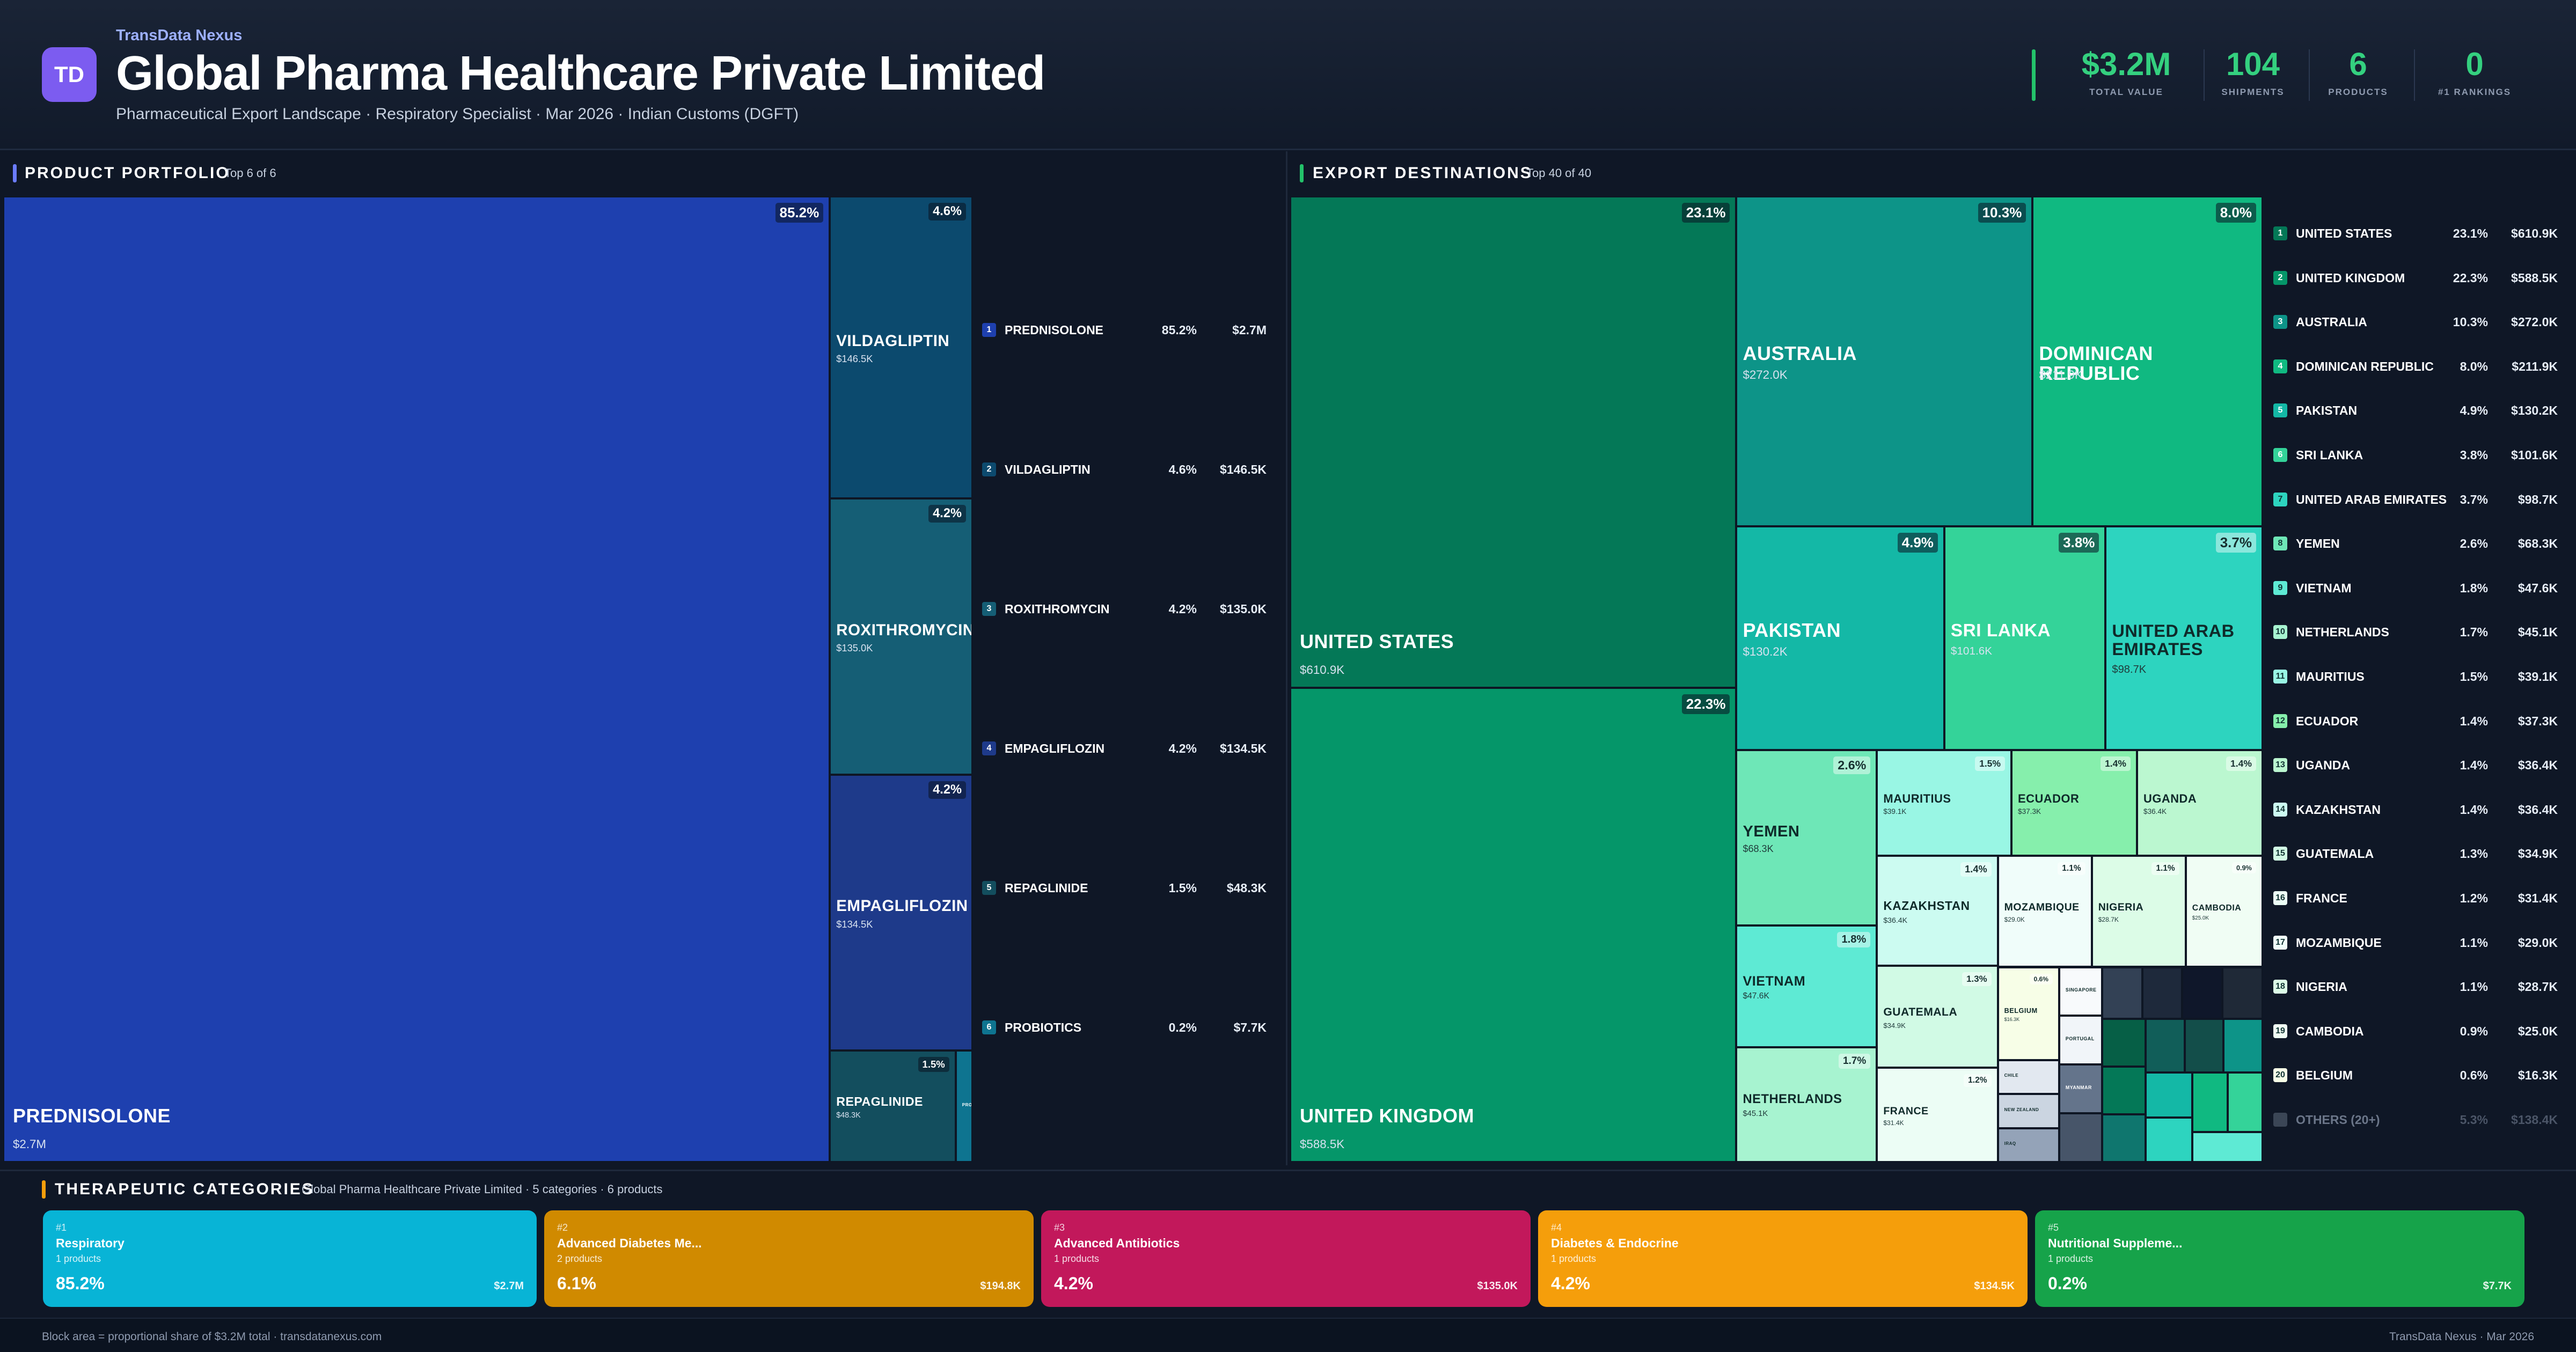  What do you see at coordinates (576, 1283) in the screenshot?
I see `category-share: 6.1%` at bounding box center [576, 1283].